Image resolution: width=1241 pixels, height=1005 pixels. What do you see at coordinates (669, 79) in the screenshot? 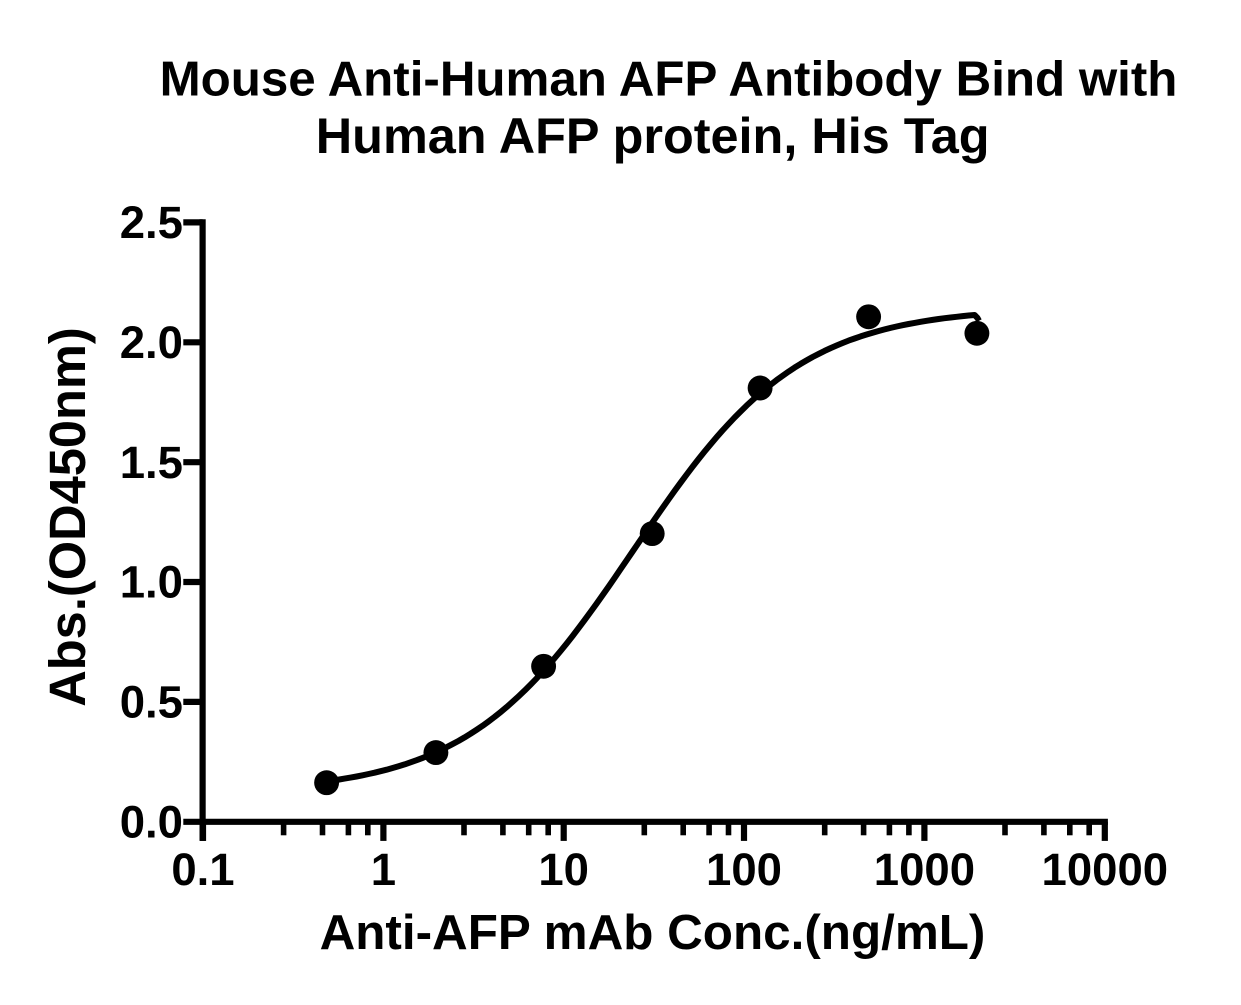
I see `svg-text:Mouse Anti-Human AFP Antibody: Mouse Anti-Human AFP Antibody Bind with` at bounding box center [669, 79].